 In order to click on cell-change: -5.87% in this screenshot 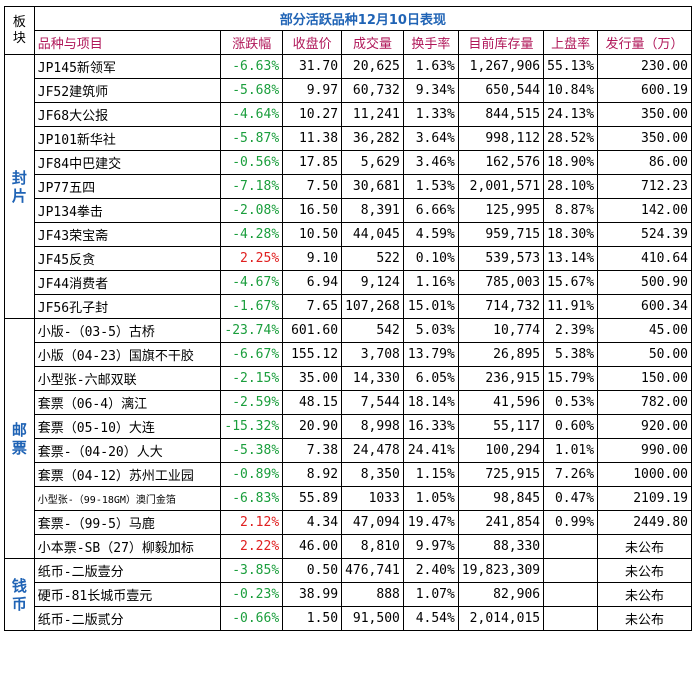, I will do `click(252, 138)`.